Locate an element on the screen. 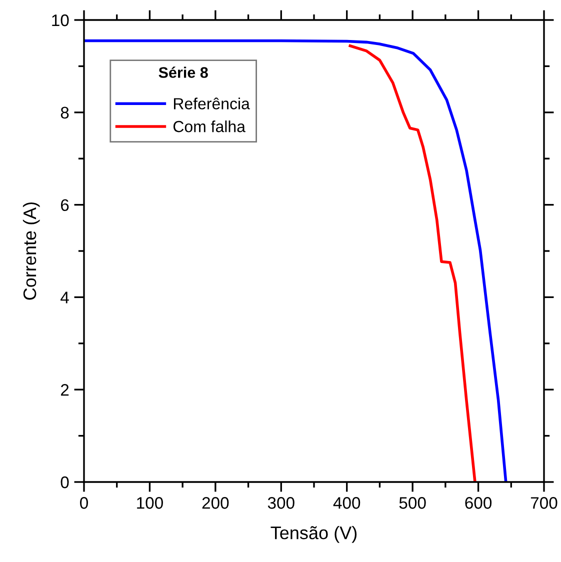 Image resolution: width=561 pixels, height=562 pixels. y-tick-label: 10 is located at coordinates (60, 20).